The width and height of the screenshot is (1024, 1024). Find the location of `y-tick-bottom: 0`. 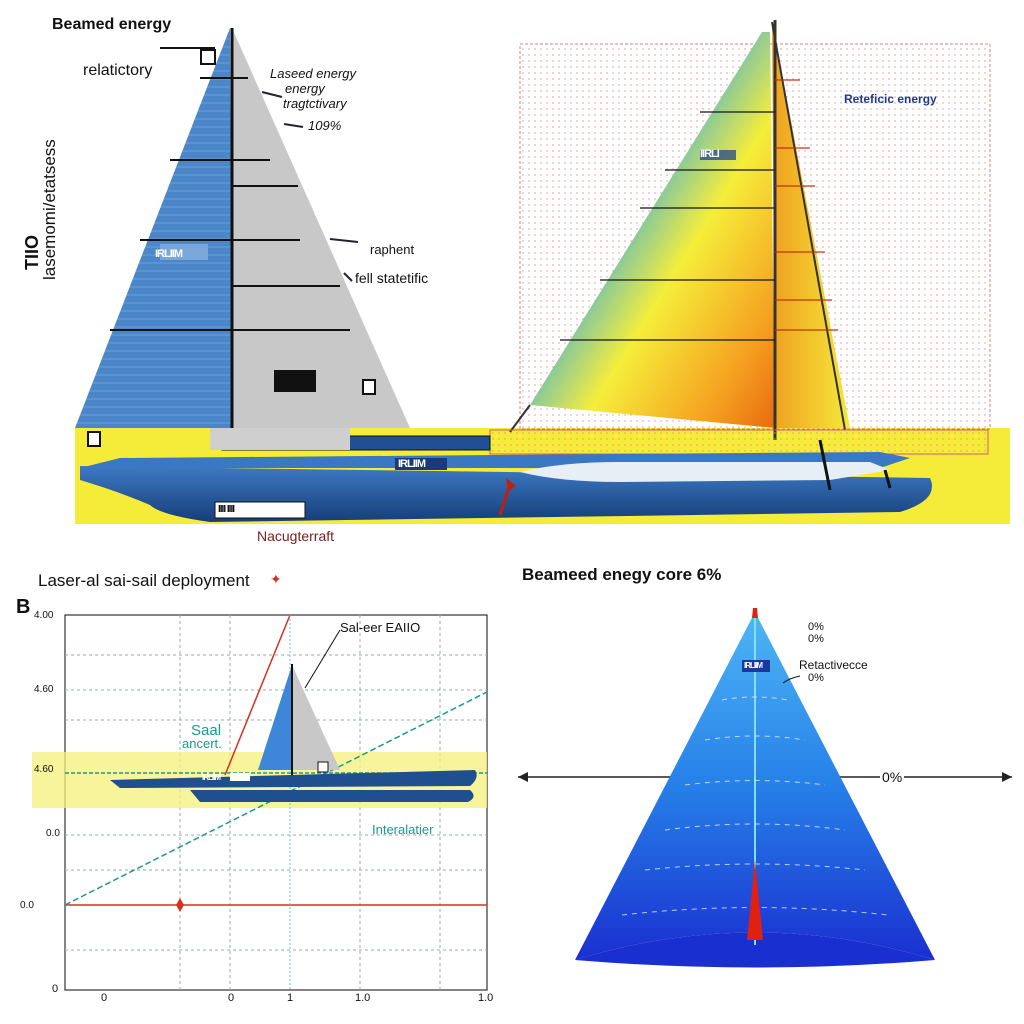

y-tick-bottom: 0 is located at coordinates (55, 989).